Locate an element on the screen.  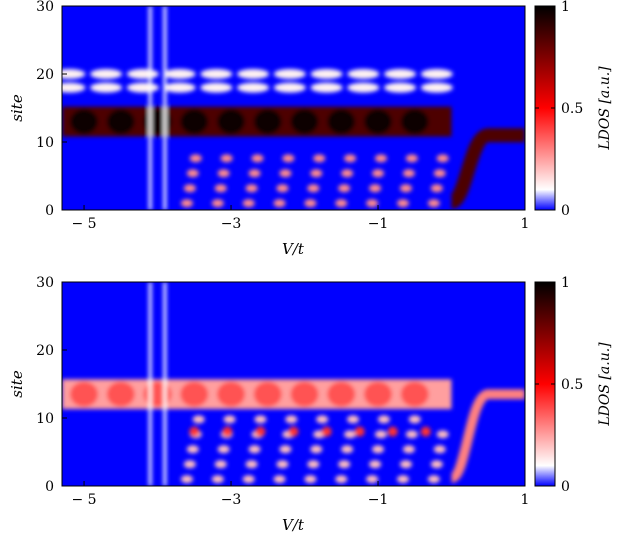
colorbar-1-label: LDOS [a.u.] is located at coordinates (605, 108).